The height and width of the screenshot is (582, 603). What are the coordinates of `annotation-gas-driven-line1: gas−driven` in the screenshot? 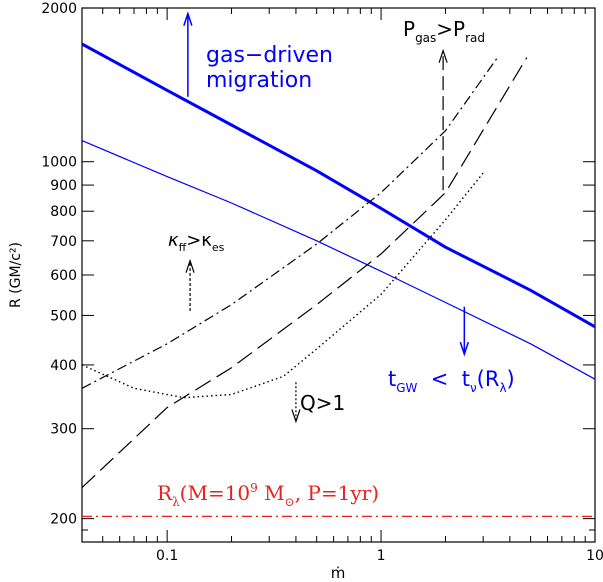 It's located at (269, 55).